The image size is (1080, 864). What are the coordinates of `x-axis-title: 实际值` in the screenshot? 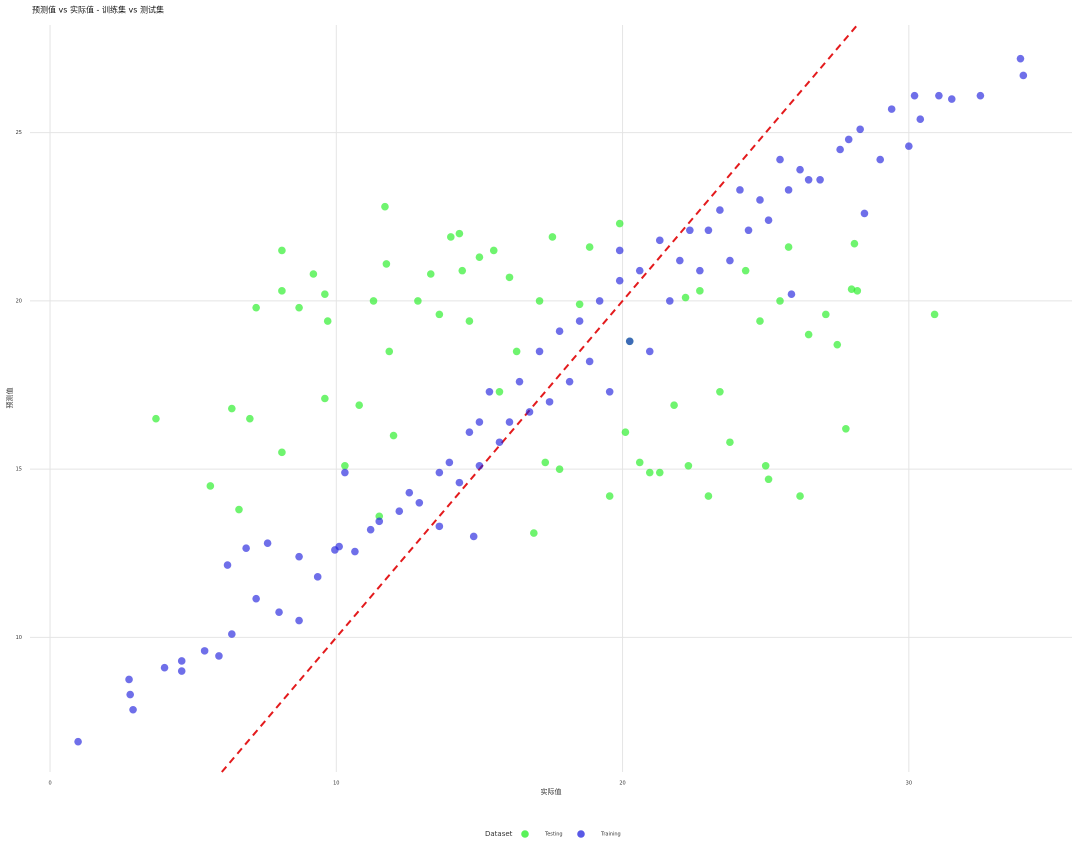 It's located at (551, 791).